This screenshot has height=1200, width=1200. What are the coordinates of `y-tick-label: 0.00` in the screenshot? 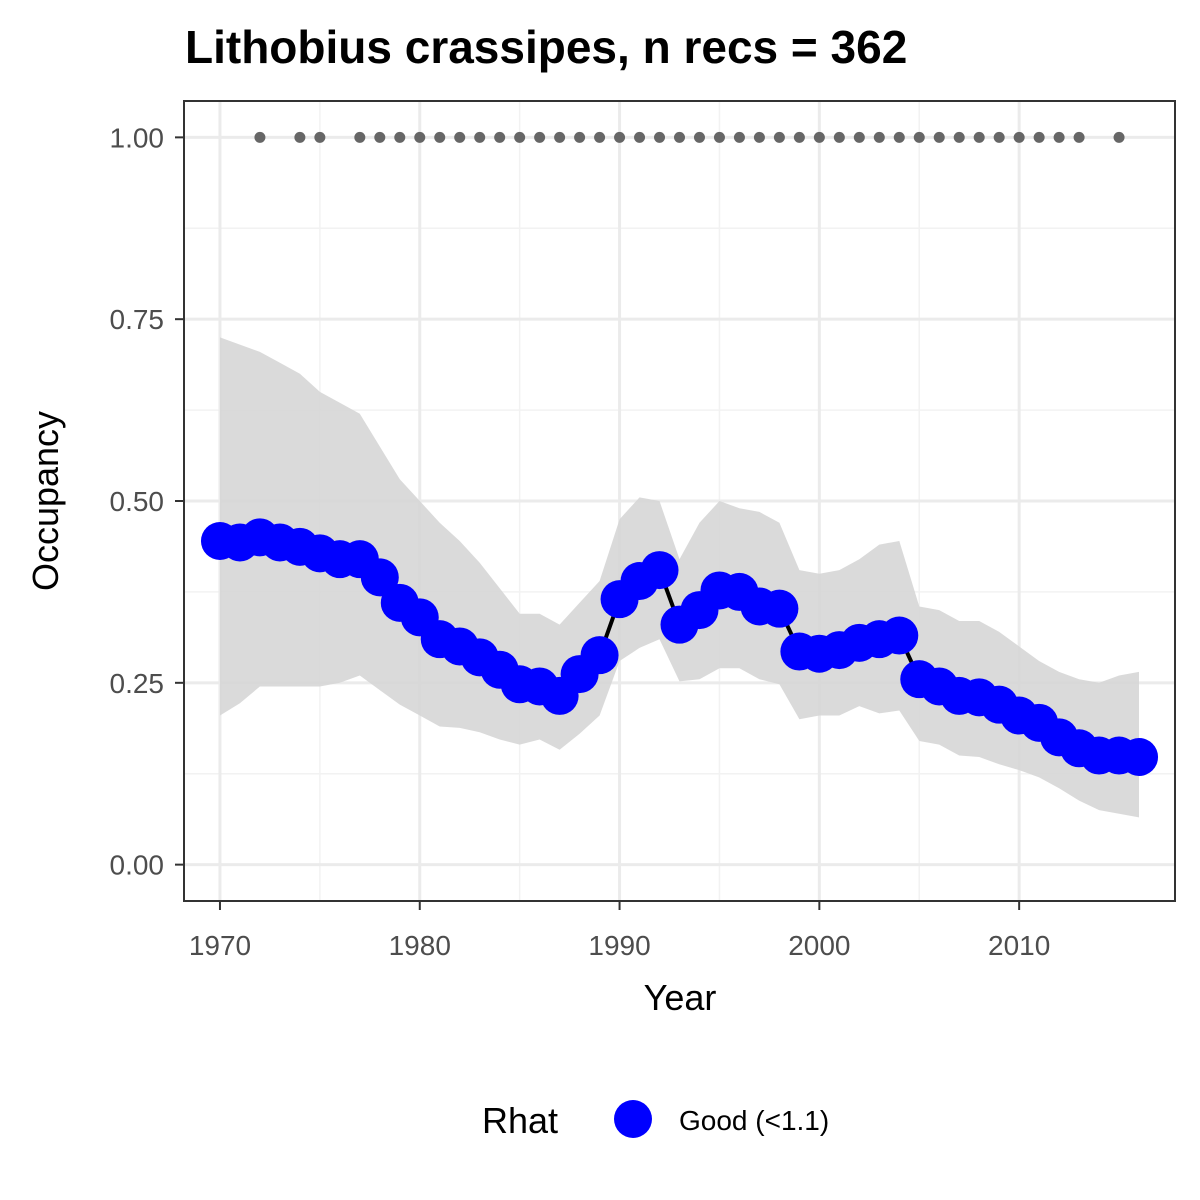 It's located at (137, 865).